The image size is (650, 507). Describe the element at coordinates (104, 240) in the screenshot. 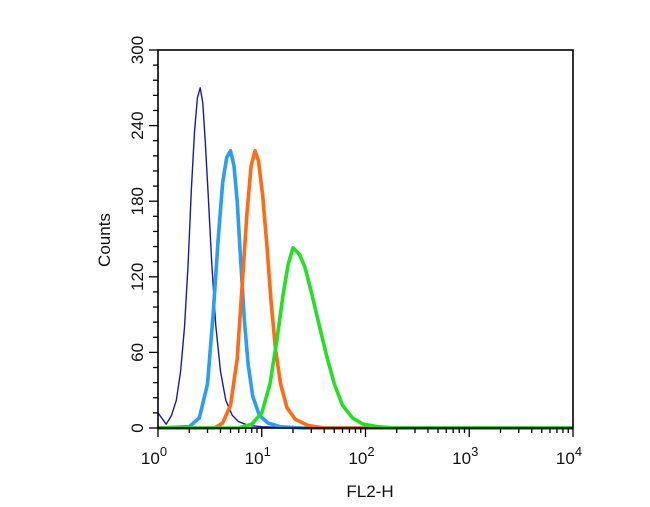

I see `y-axis-label: Counts` at that location.